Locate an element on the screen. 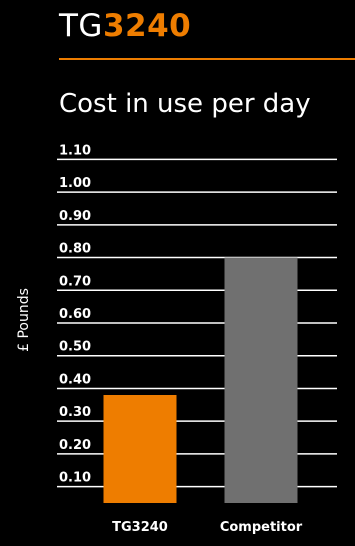 This screenshot has width=355, height=546. brand-title: TG3240 is located at coordinates (125, 26).